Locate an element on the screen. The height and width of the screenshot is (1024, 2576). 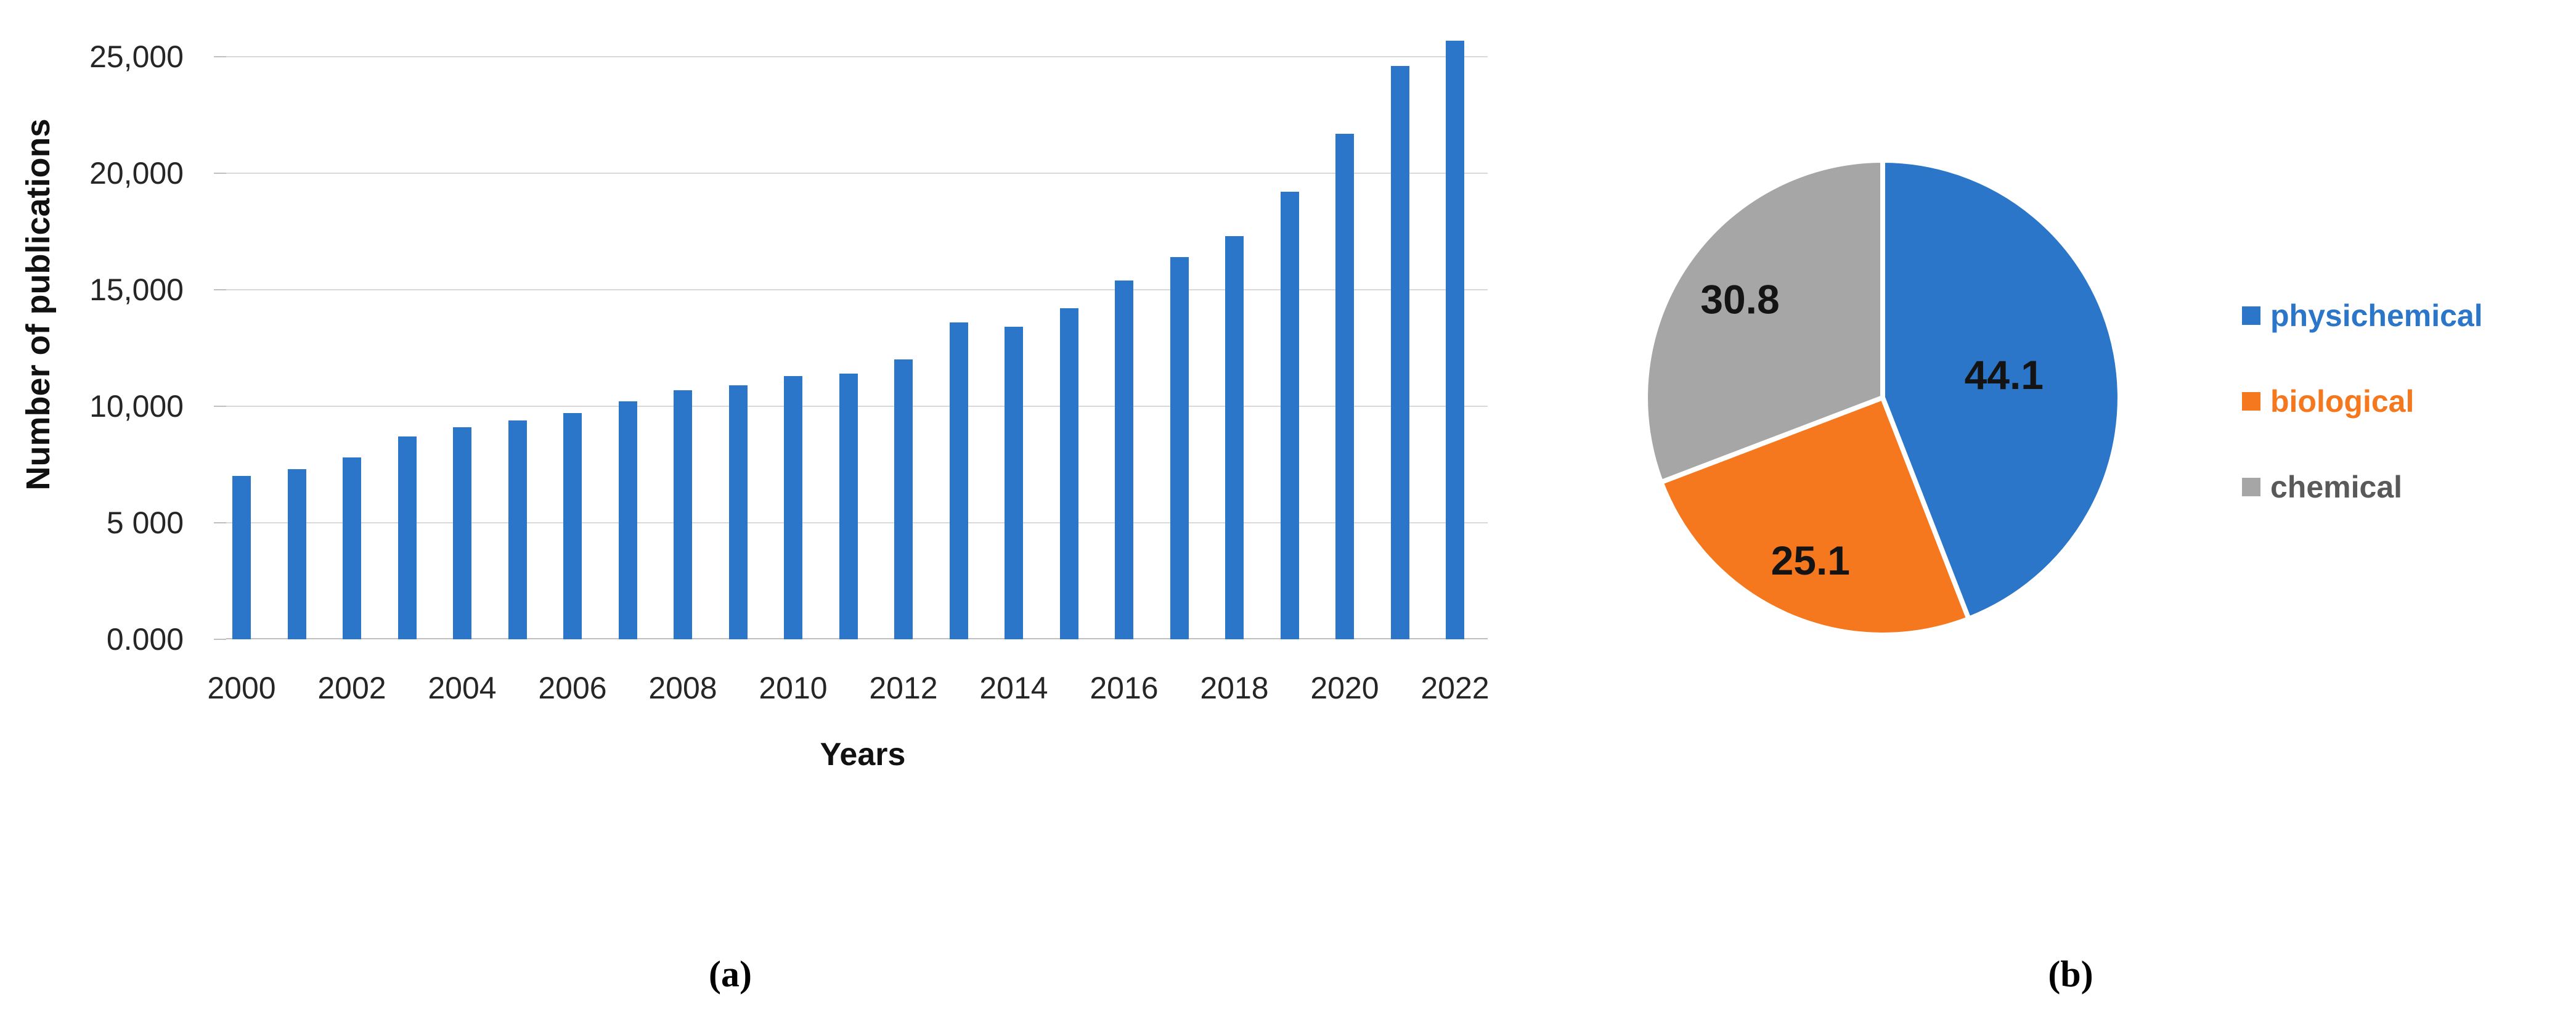
x-tick-label: 2004 is located at coordinates (462, 688).